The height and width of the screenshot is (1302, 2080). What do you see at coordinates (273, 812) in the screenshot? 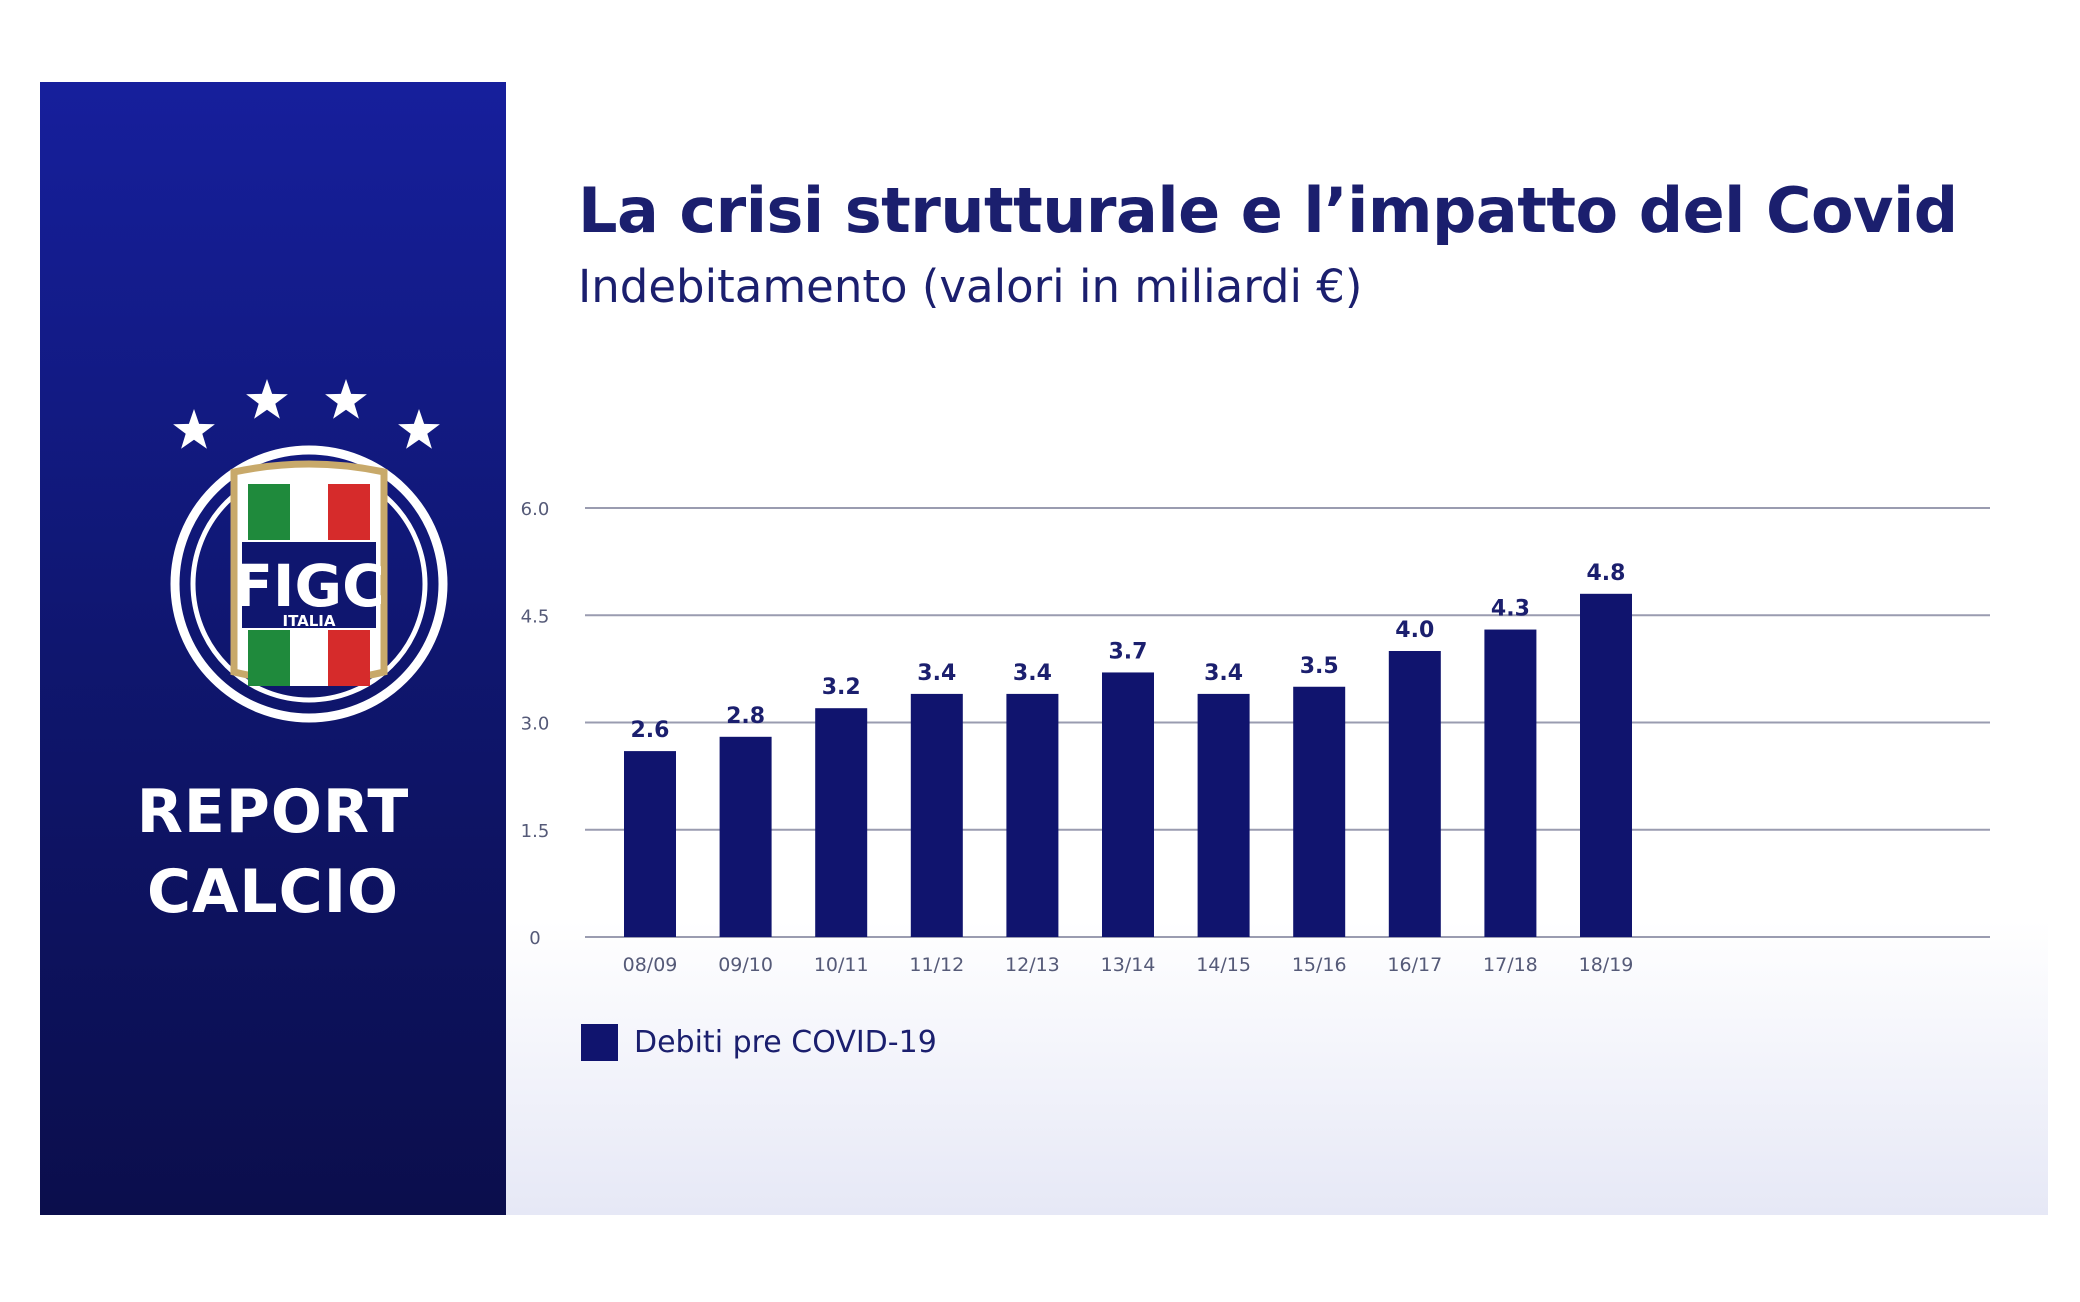
I see `report-line-1: REPORT` at bounding box center [273, 812].